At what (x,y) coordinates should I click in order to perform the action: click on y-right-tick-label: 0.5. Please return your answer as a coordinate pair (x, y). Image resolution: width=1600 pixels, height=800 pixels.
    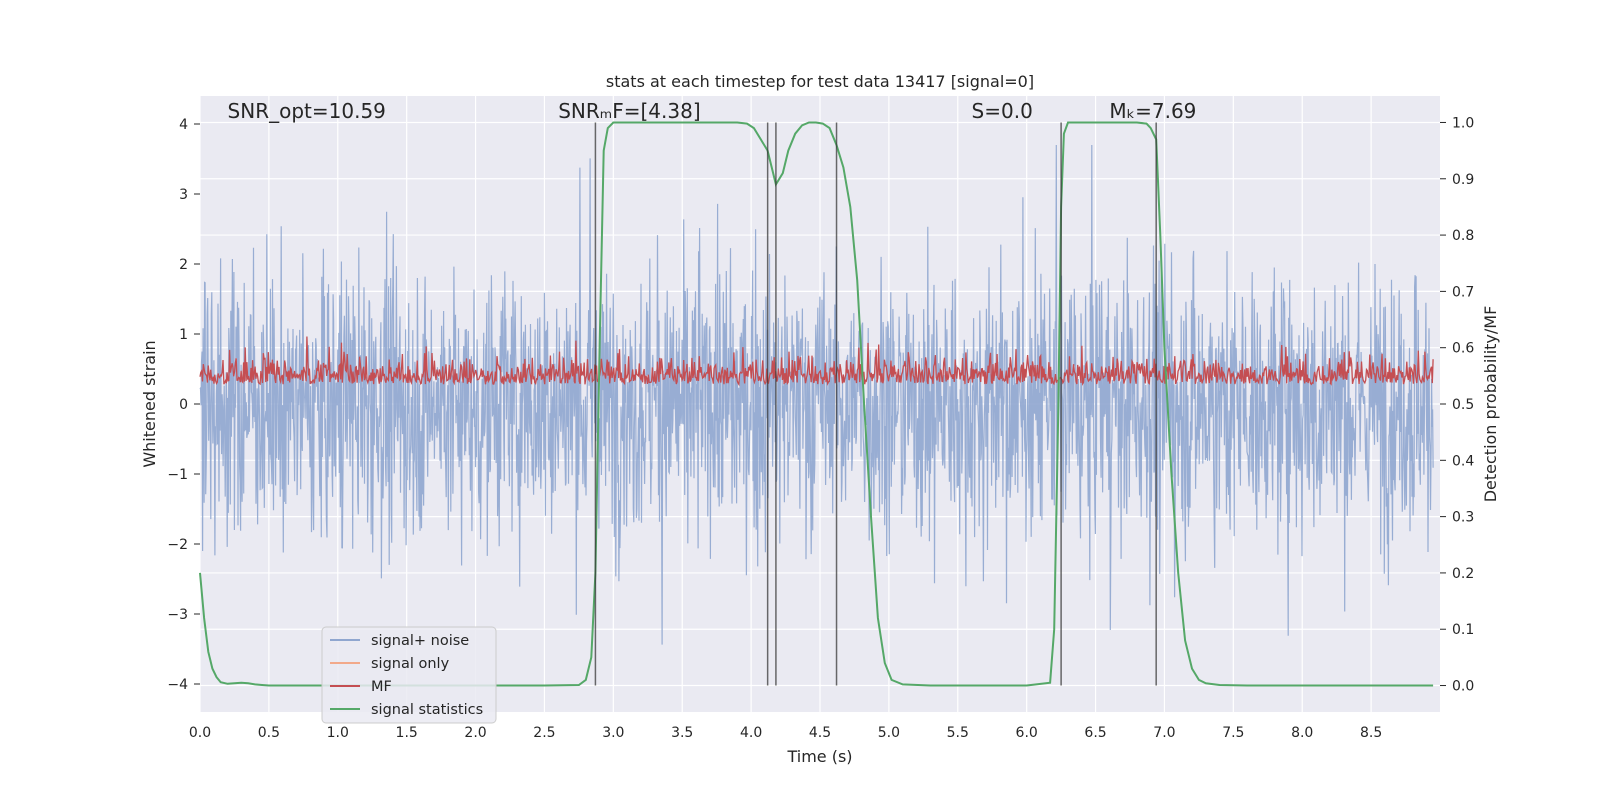
    Looking at the image, I should click on (1463, 405).